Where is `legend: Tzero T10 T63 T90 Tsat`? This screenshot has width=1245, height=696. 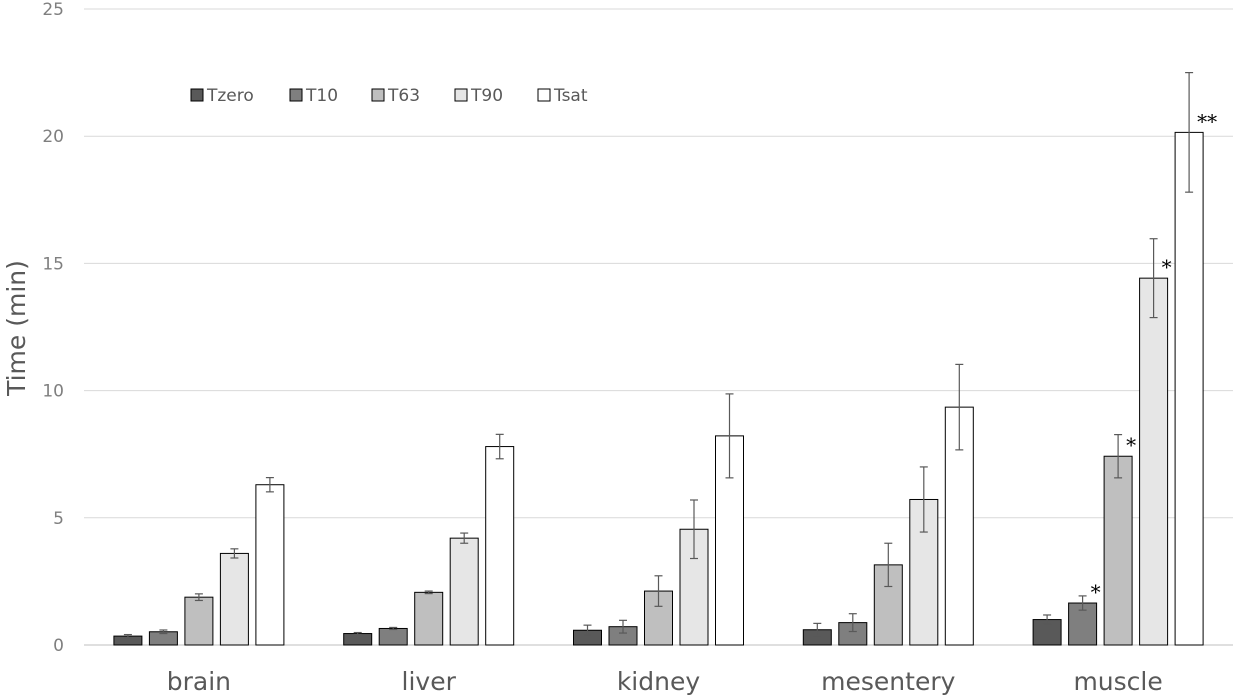 legend: Tzero T10 T63 T90 Tsat is located at coordinates (389, 96).